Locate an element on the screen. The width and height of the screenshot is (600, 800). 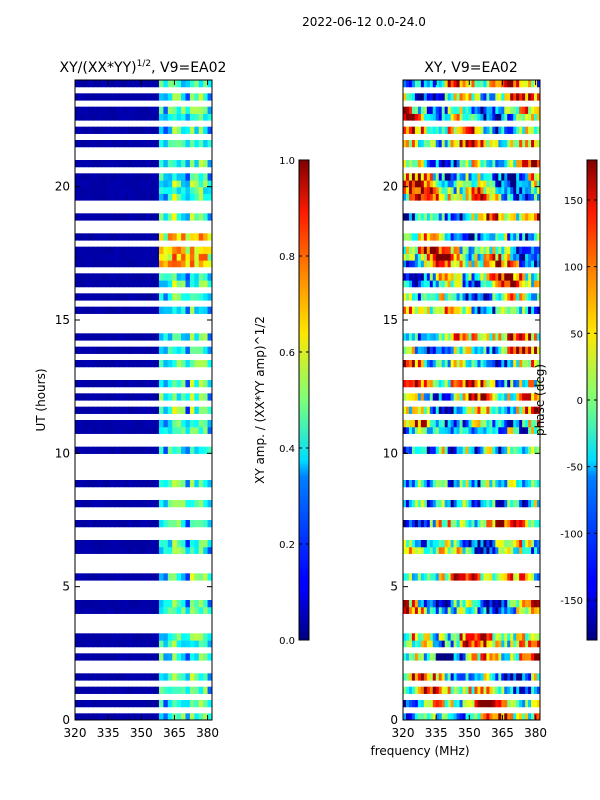
left-ytick-label: 10 is located at coordinates (62, 453).